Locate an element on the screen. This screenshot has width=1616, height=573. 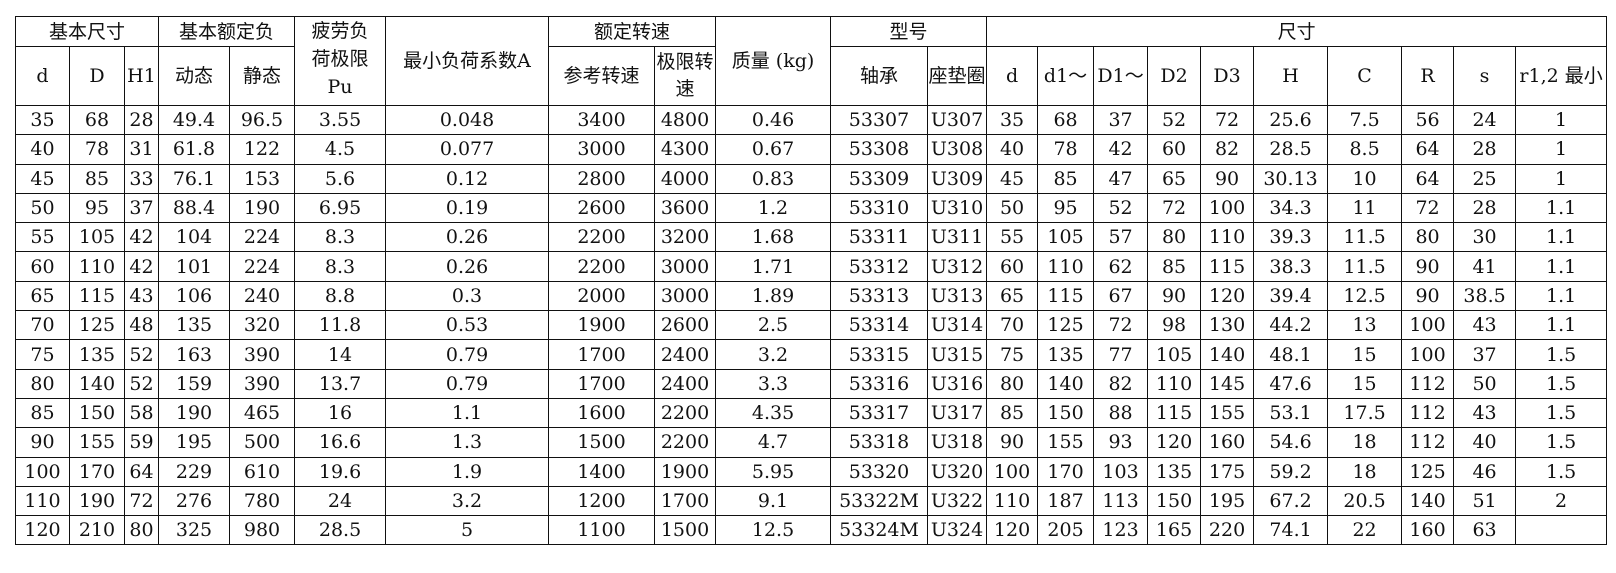
table-cell: 30 is located at coordinates (1485, 237).